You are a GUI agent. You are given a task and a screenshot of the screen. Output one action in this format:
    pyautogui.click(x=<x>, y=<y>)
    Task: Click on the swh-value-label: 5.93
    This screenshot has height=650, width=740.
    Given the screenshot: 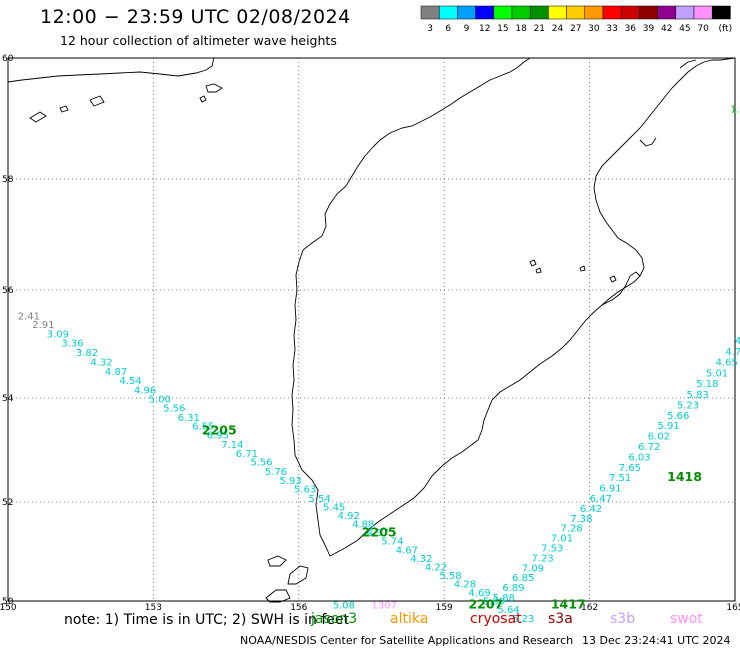 What is the action you would take?
    pyautogui.click(x=290, y=481)
    